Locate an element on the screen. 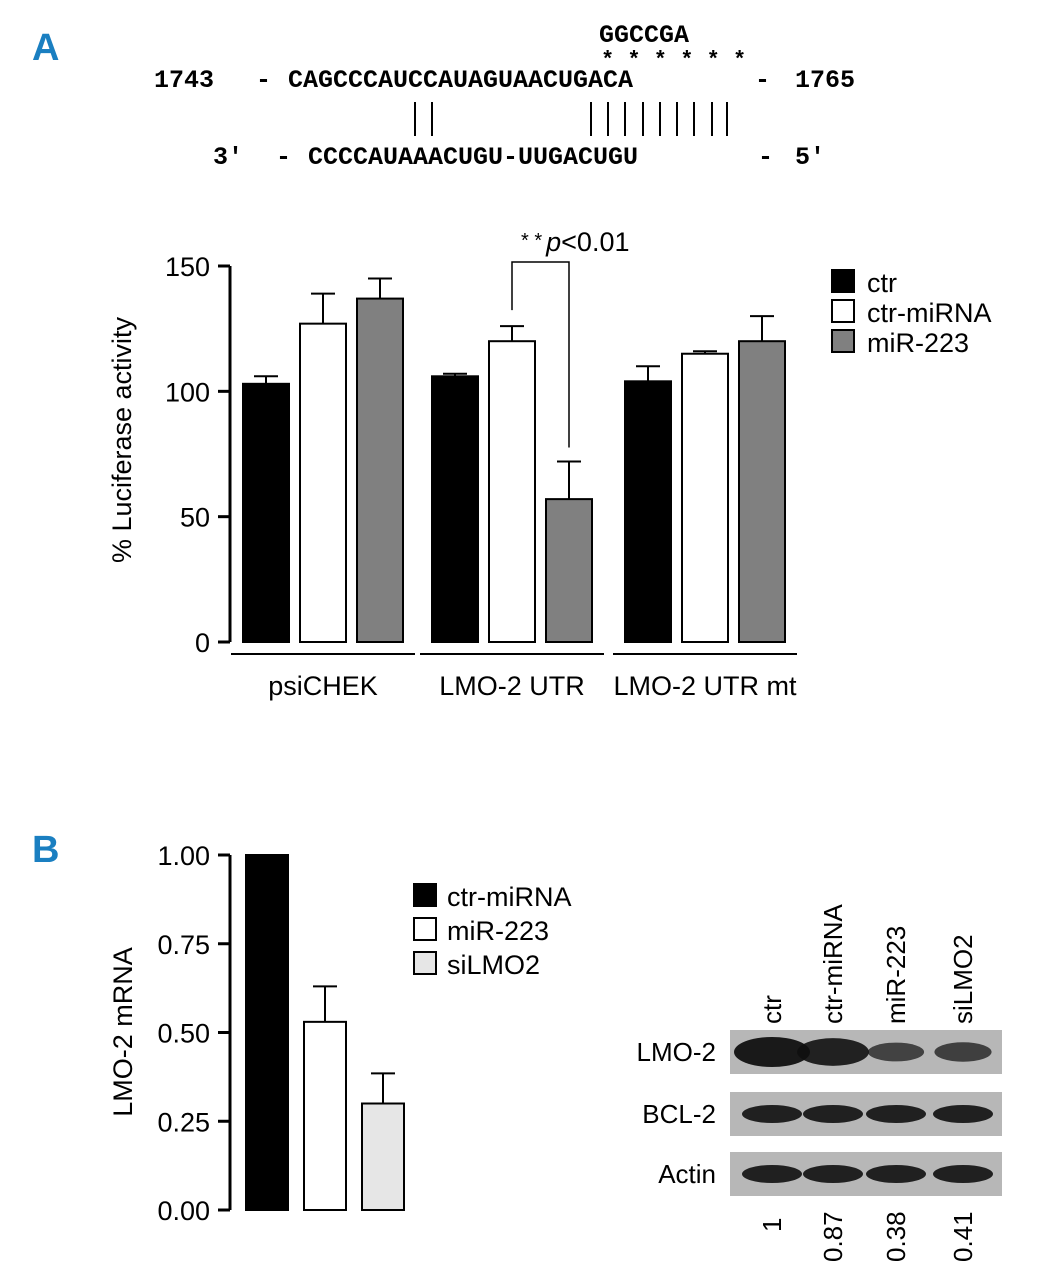 The image size is (1064, 1280). significance-text: * * p<0.01 is located at coordinates (575, 242).